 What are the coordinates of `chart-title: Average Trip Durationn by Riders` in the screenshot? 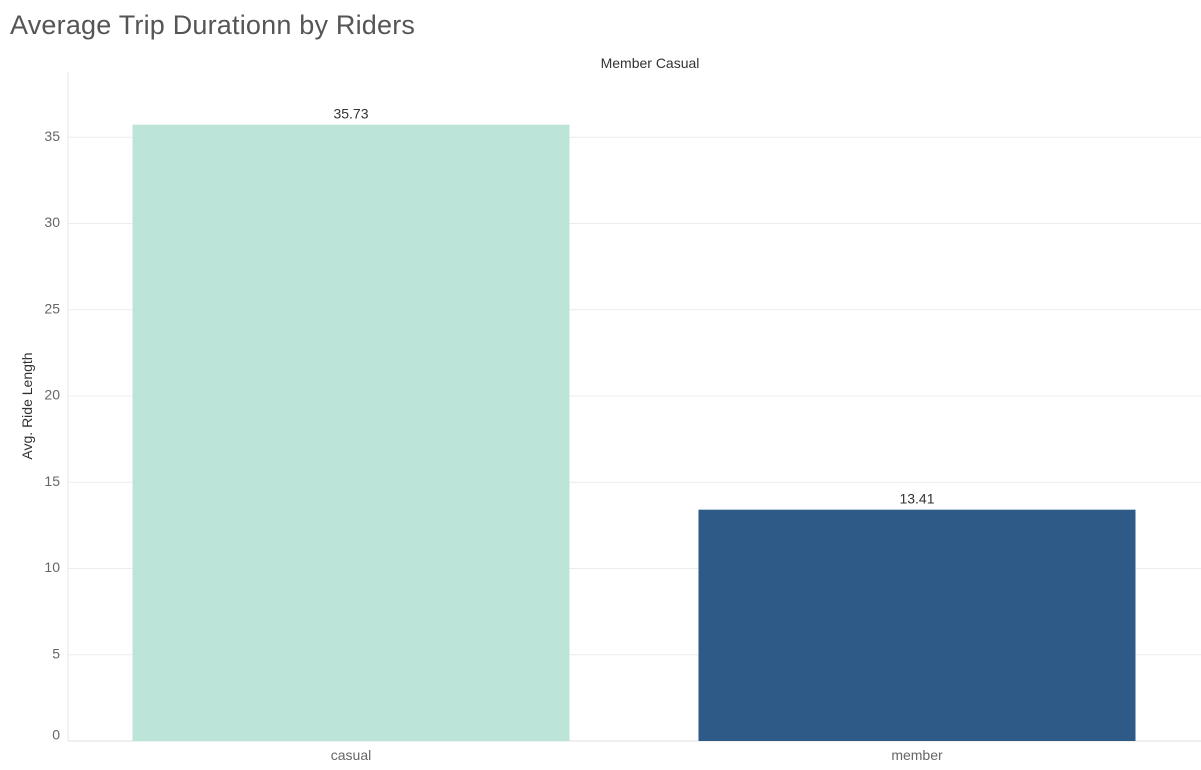 It's located at (213, 25).